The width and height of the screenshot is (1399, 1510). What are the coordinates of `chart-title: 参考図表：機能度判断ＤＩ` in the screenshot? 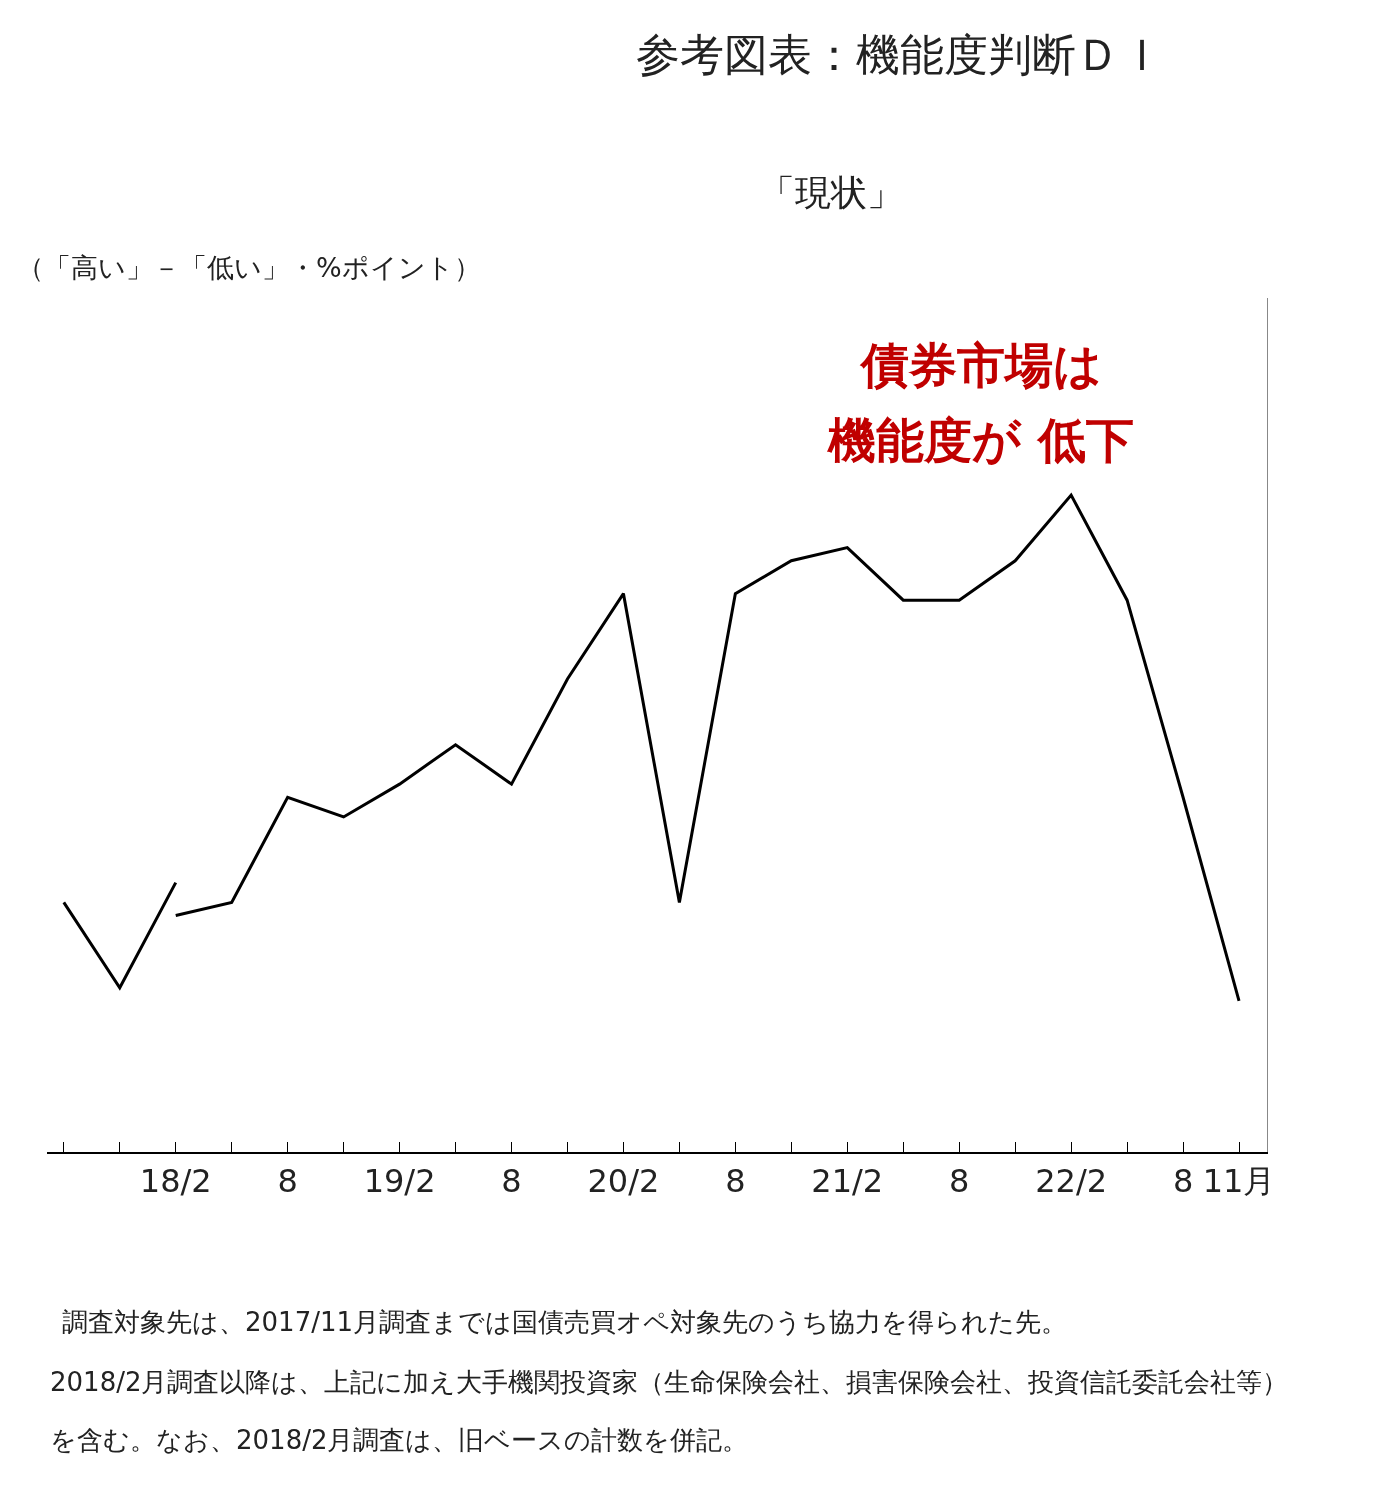 It's located at (900, 55).